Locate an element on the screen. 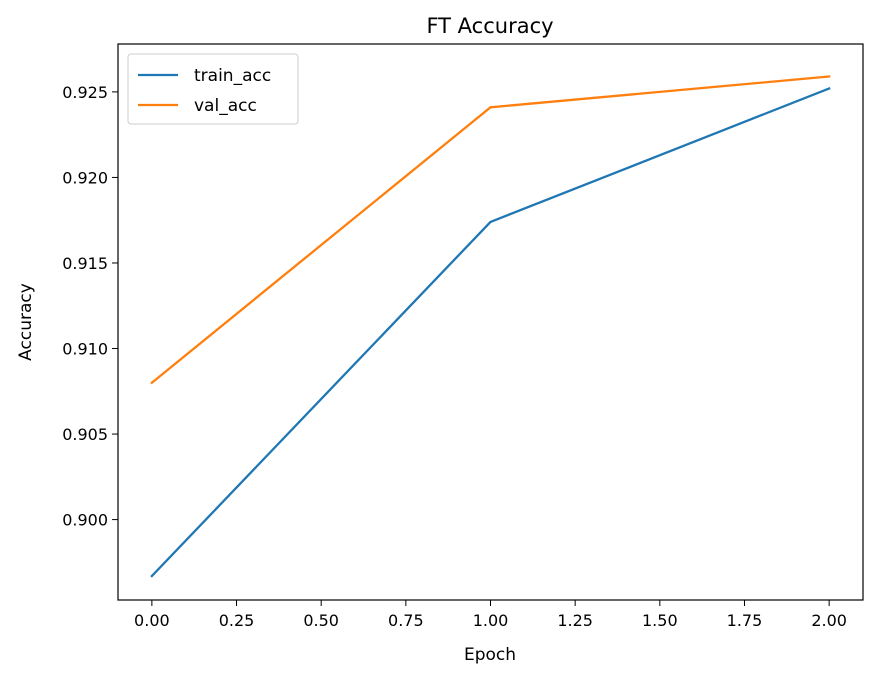 This screenshot has height=678, width=876. x-tick-label: 0.50 is located at coordinates (321, 620).